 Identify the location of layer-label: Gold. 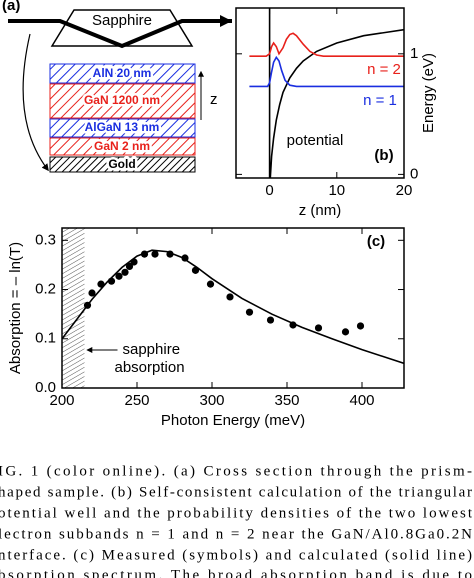
(121, 164).